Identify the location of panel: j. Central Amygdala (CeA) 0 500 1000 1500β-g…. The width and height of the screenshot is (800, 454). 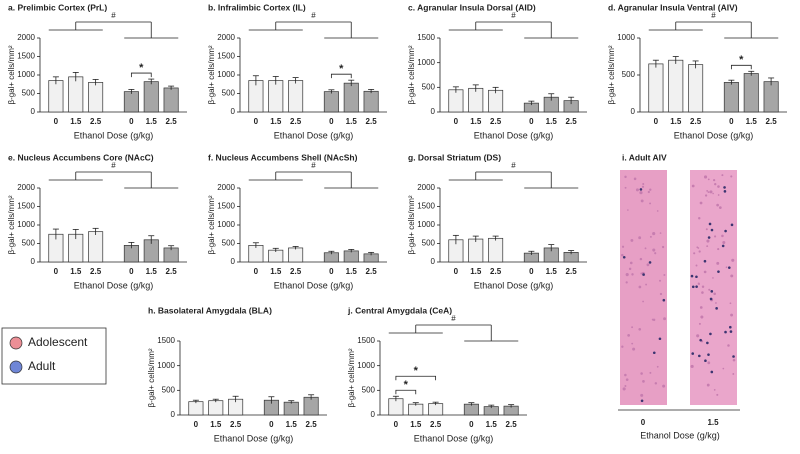
(437, 374).